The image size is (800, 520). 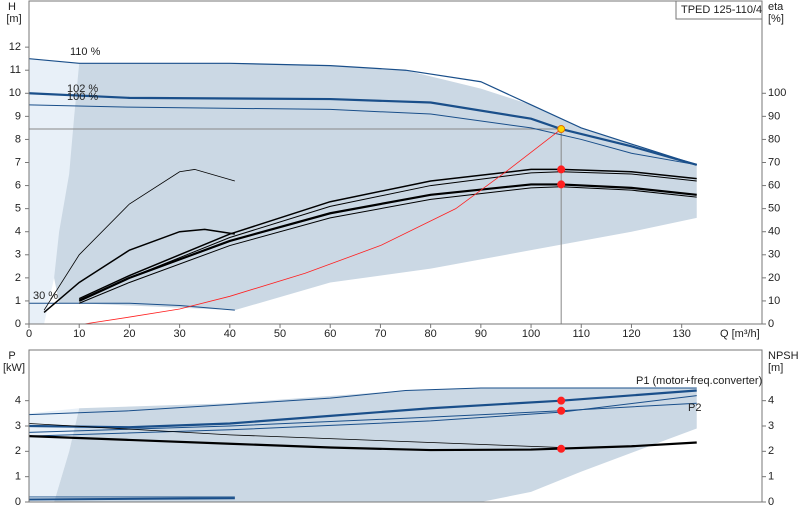 I want to click on title-box, so click(x=719, y=10).